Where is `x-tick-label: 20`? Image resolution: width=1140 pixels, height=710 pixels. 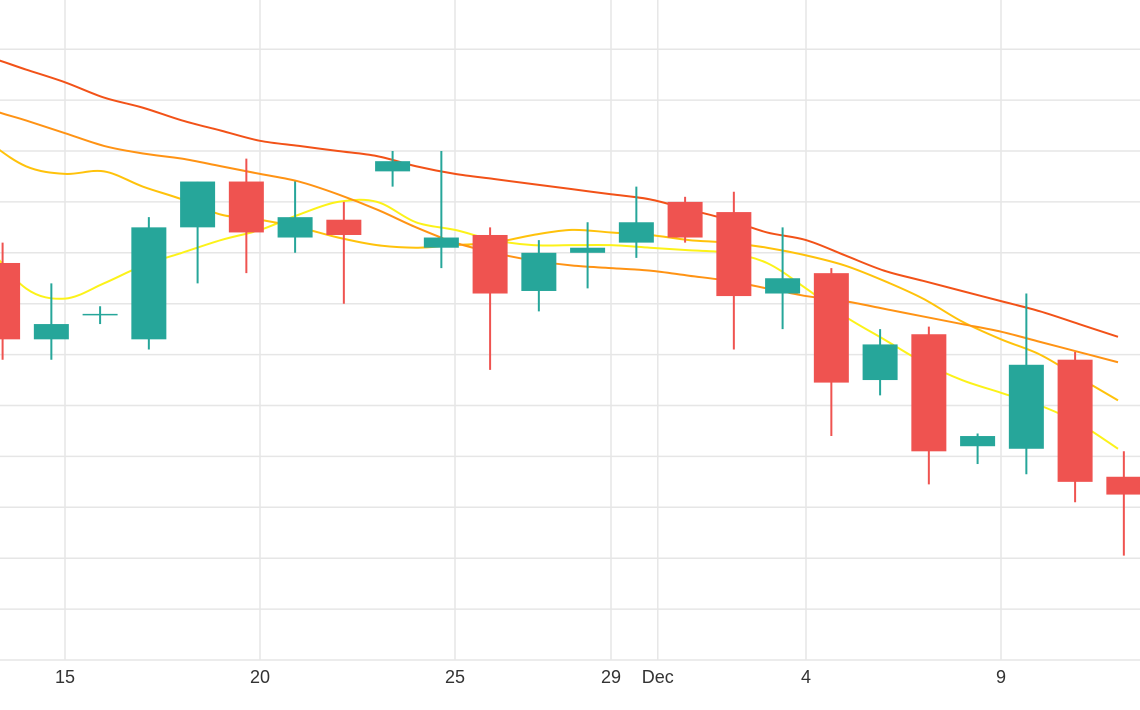
x-tick-label: 20 is located at coordinates (260, 677).